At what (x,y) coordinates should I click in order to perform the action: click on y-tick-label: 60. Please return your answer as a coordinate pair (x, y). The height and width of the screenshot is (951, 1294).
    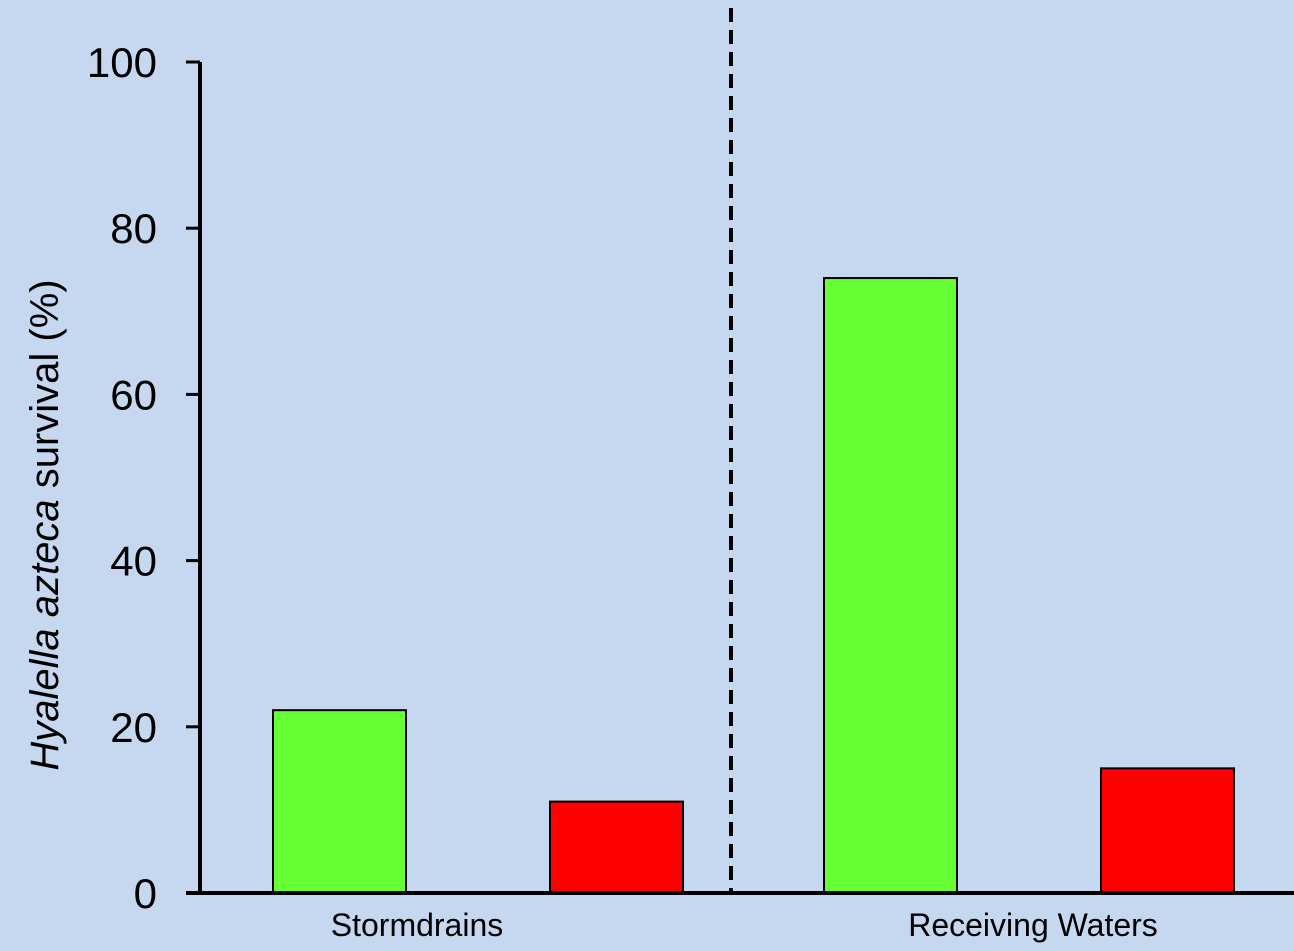
    Looking at the image, I should click on (133, 394).